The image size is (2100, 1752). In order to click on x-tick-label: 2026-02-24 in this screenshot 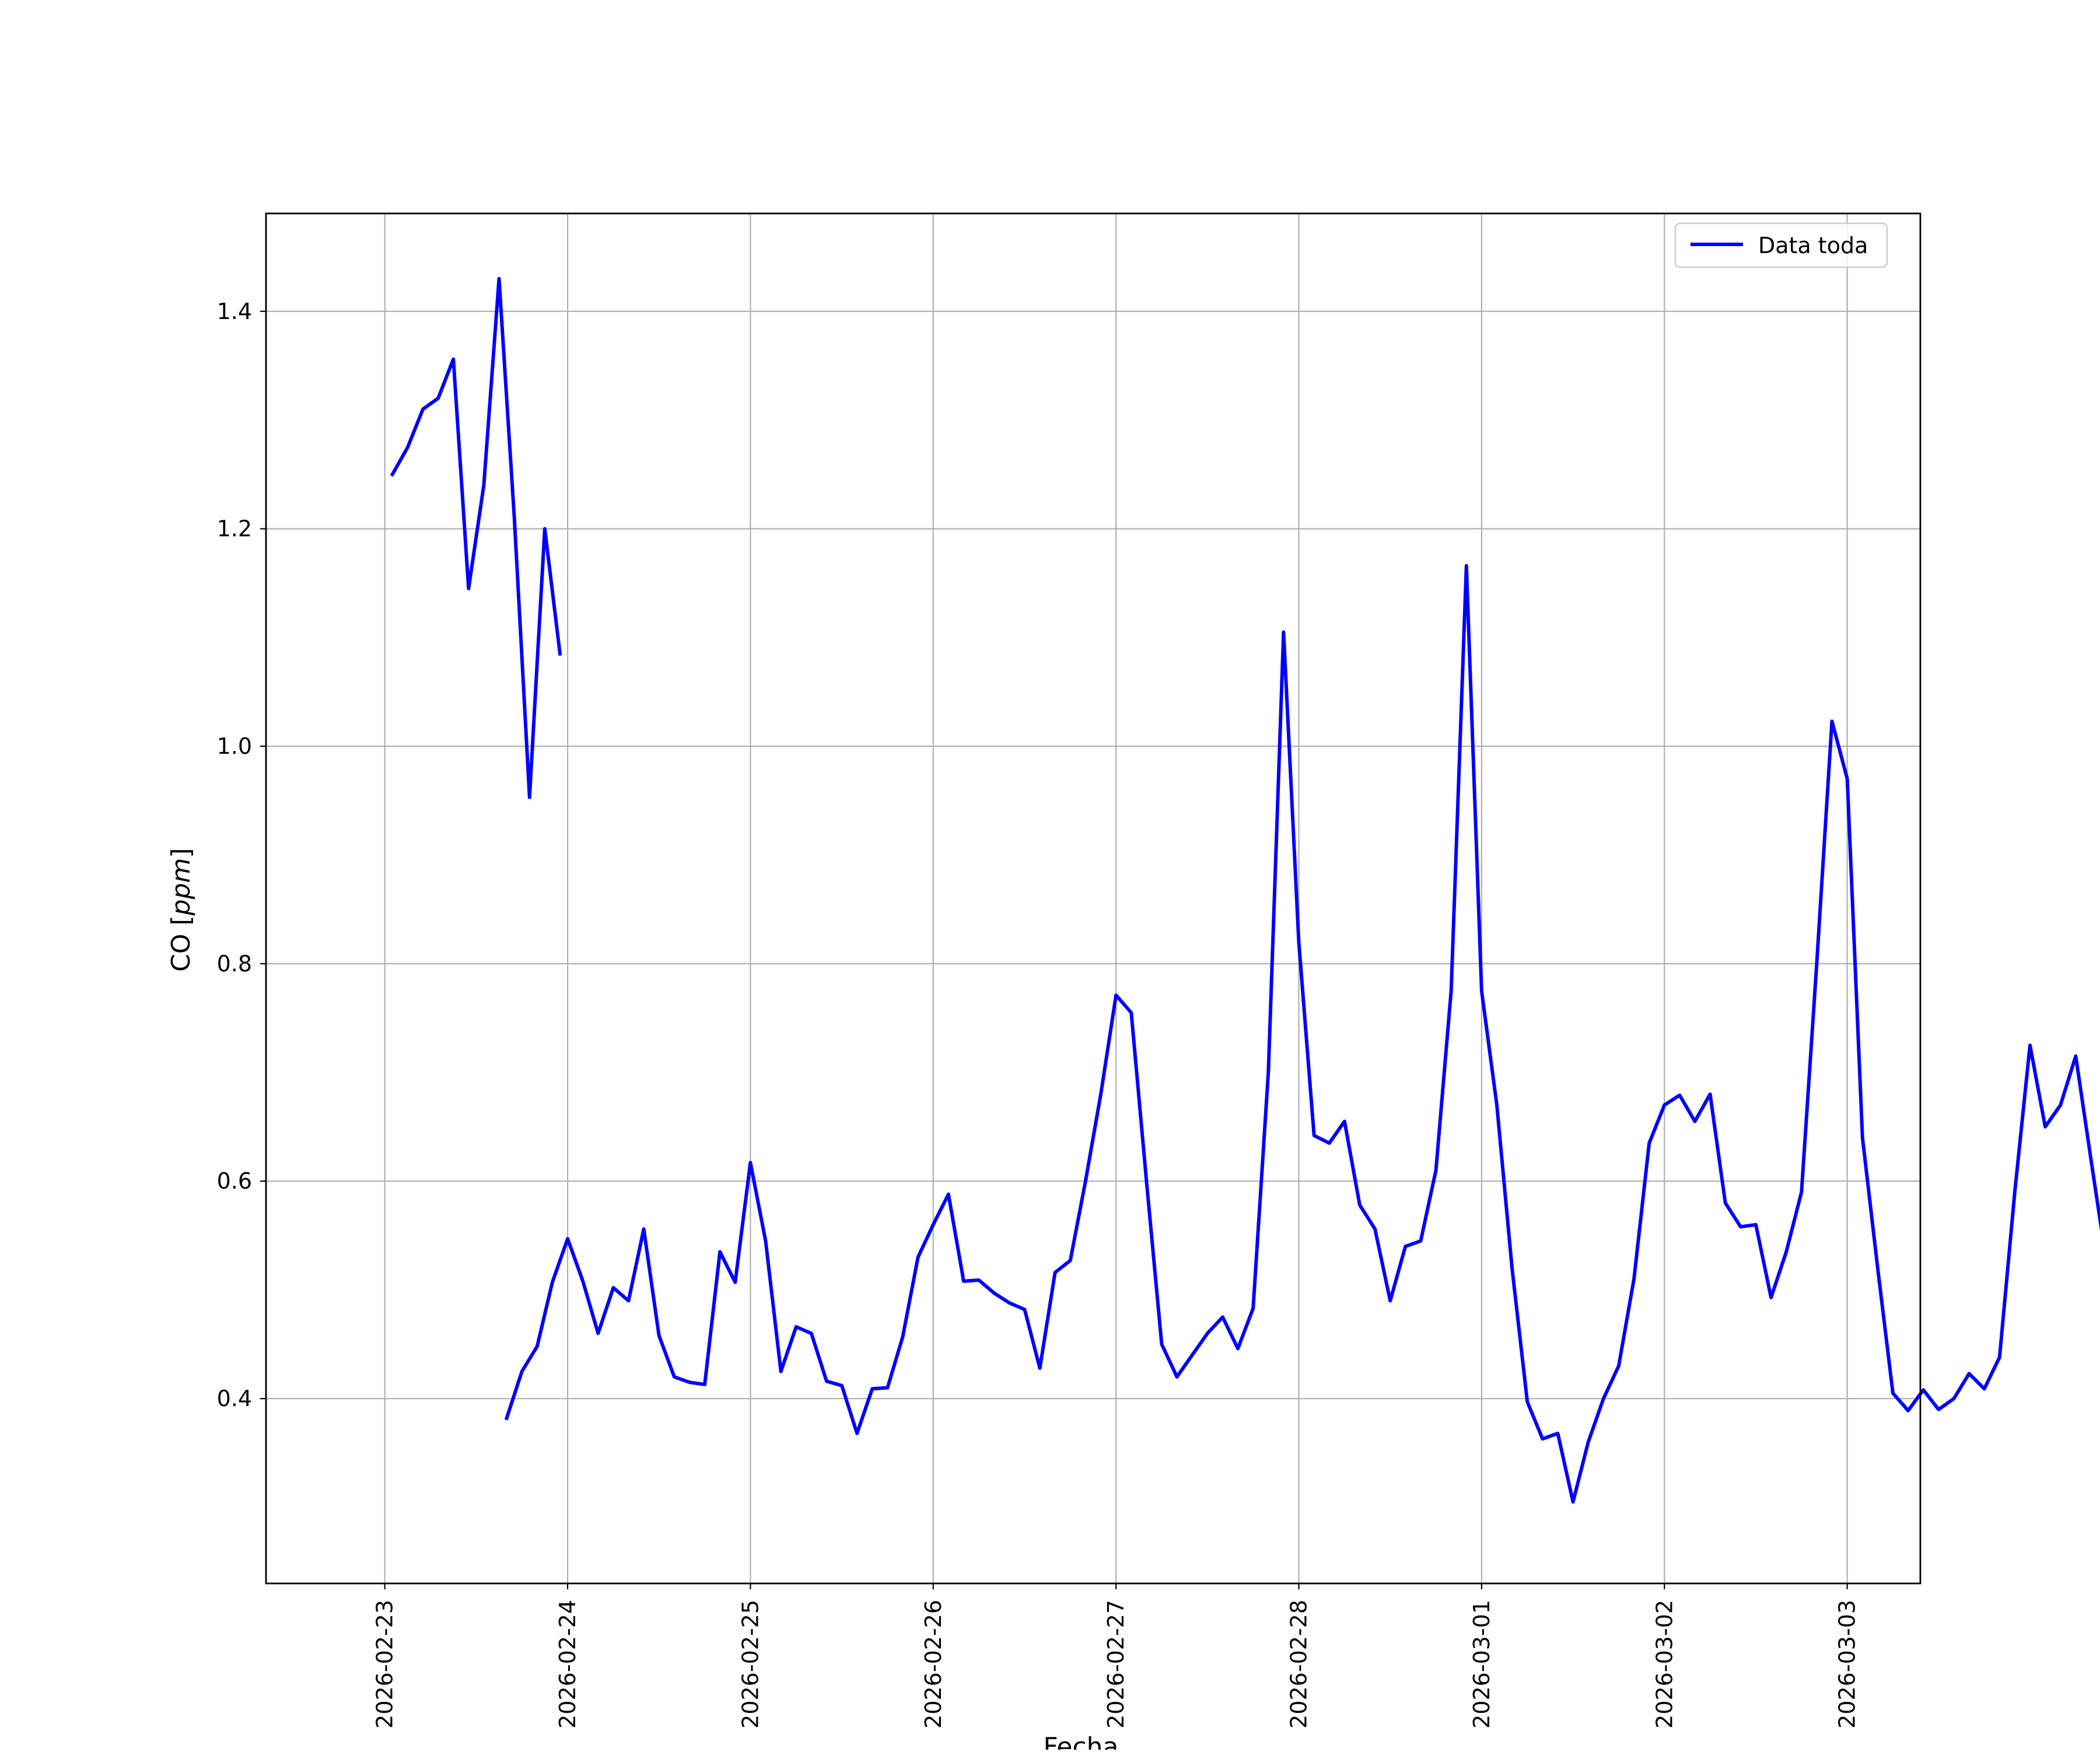, I will do `click(567, 1664)`.